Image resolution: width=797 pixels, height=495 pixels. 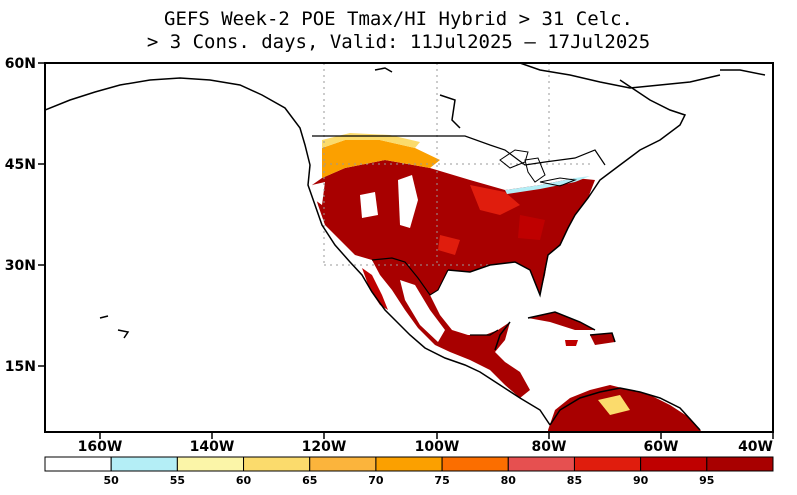 What do you see at coordinates (244, 480) in the screenshot?
I see `colorbar-tick-label: 60` at bounding box center [244, 480].